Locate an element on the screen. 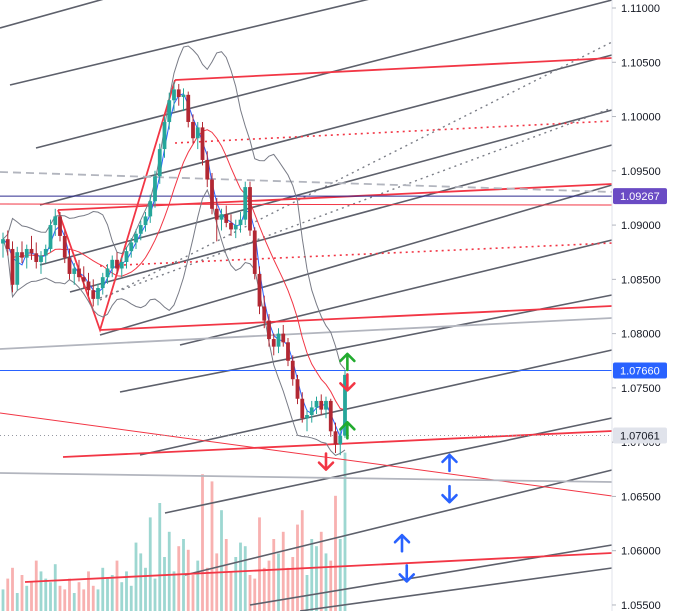  grey-trend-line is located at coordinates (306, 477).